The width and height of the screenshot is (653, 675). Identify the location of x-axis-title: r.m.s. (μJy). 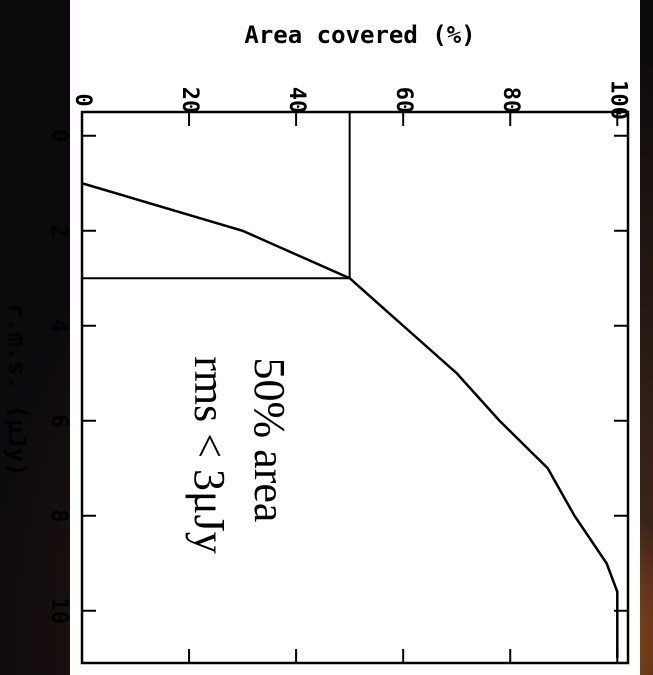
(17, 389).